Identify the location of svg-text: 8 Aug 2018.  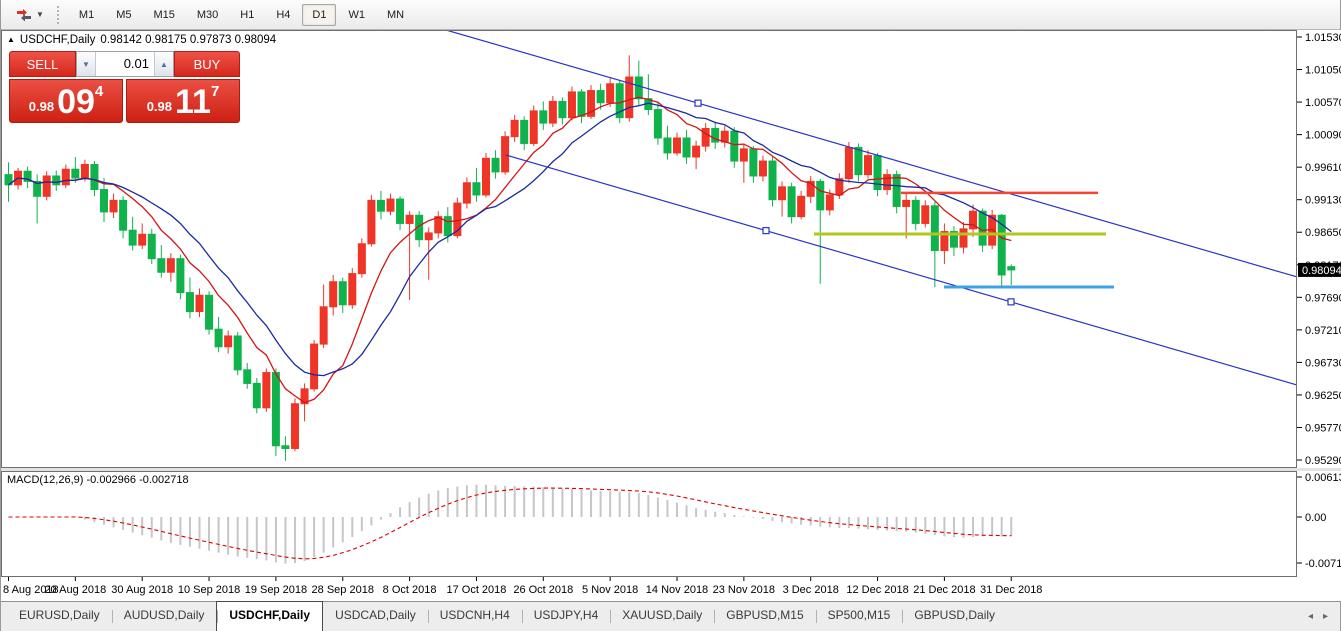
(31, 590).